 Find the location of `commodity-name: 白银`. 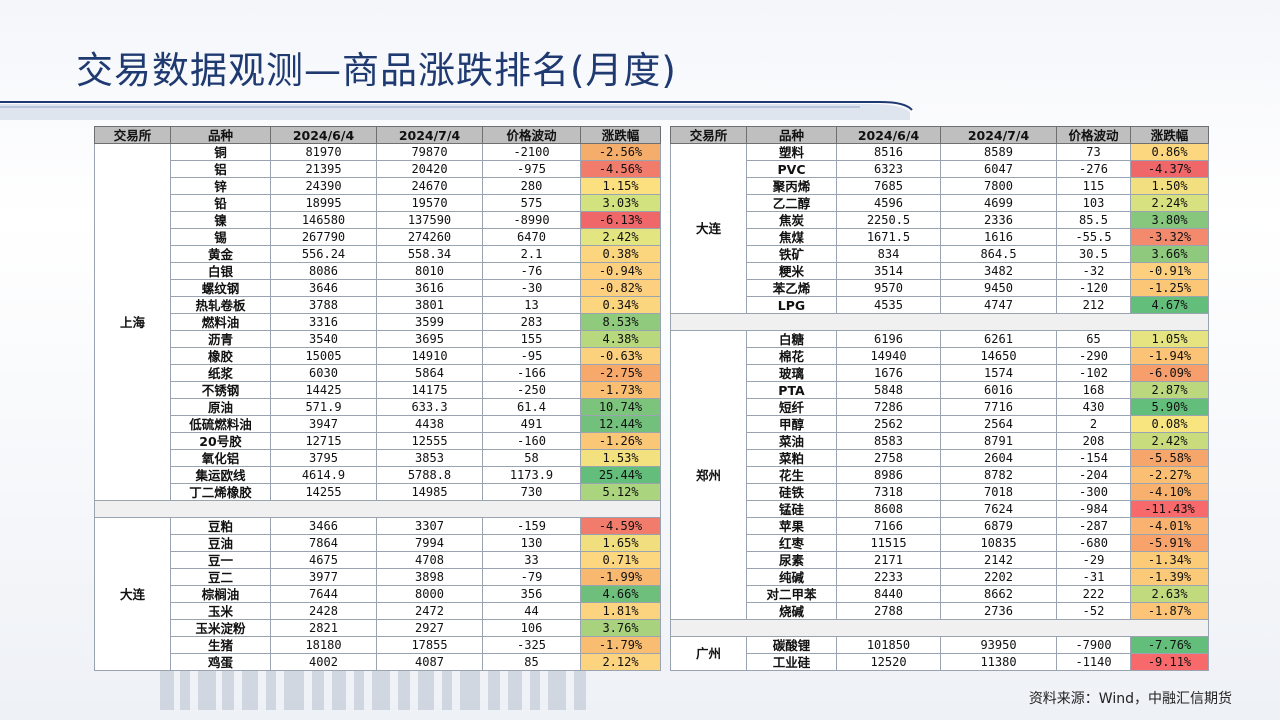

commodity-name: 白银 is located at coordinates (220, 271).